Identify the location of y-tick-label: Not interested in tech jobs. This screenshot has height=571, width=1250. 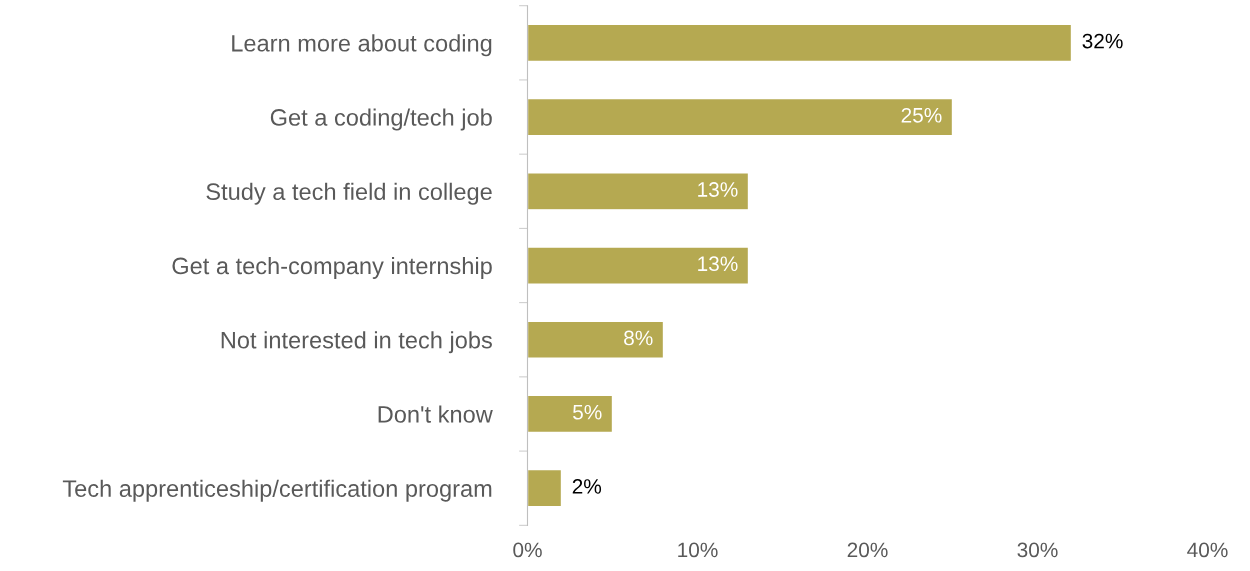
(356, 342).